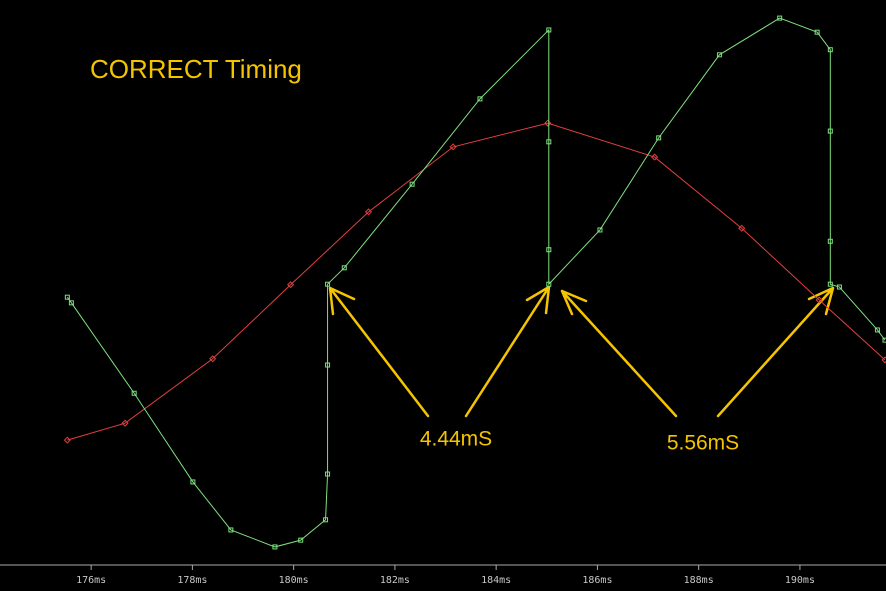  What do you see at coordinates (496, 580) in the screenshot?
I see `x-tick-label: 184ms` at bounding box center [496, 580].